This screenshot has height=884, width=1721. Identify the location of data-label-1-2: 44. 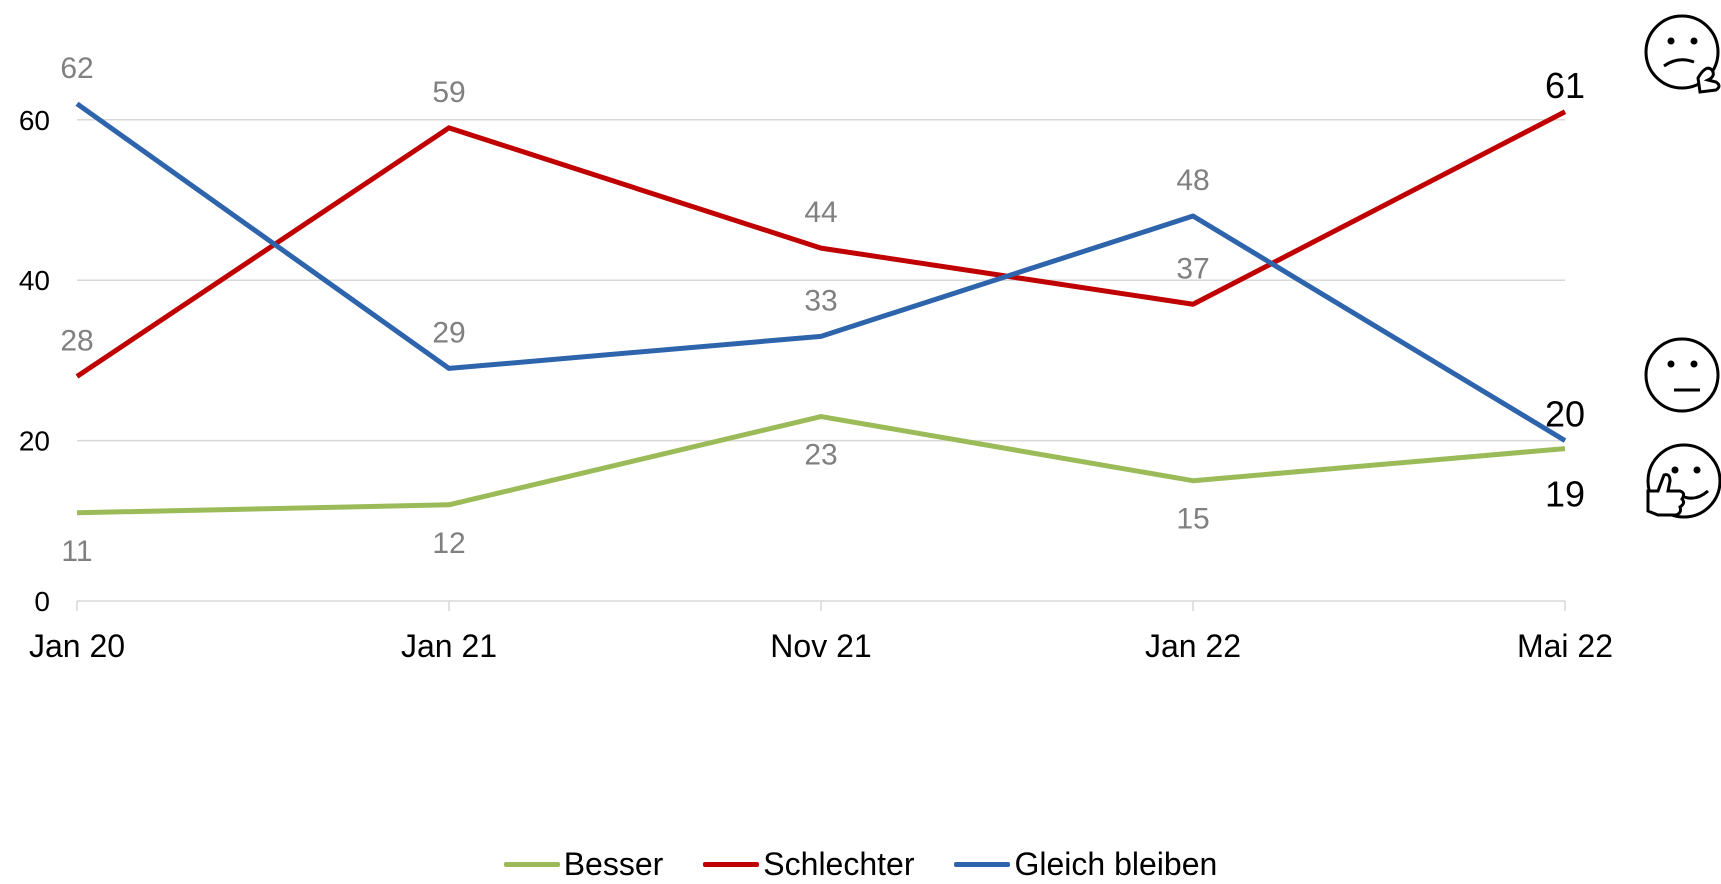
(820, 212).